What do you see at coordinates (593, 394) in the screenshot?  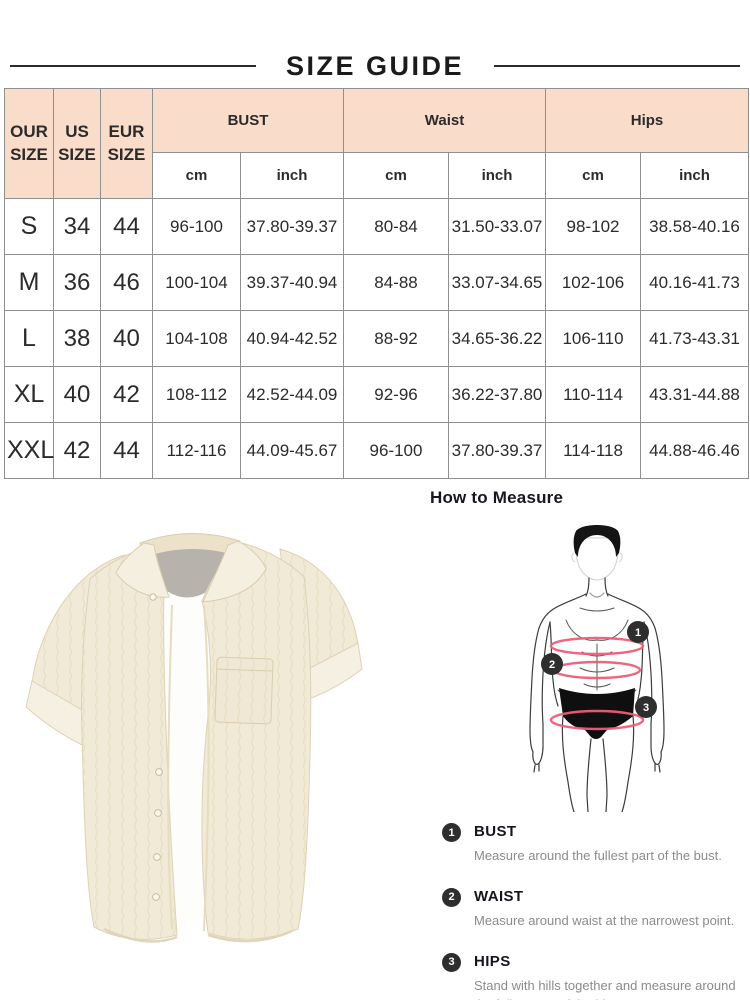 I see `cell-hips-cm: 110-114` at bounding box center [593, 394].